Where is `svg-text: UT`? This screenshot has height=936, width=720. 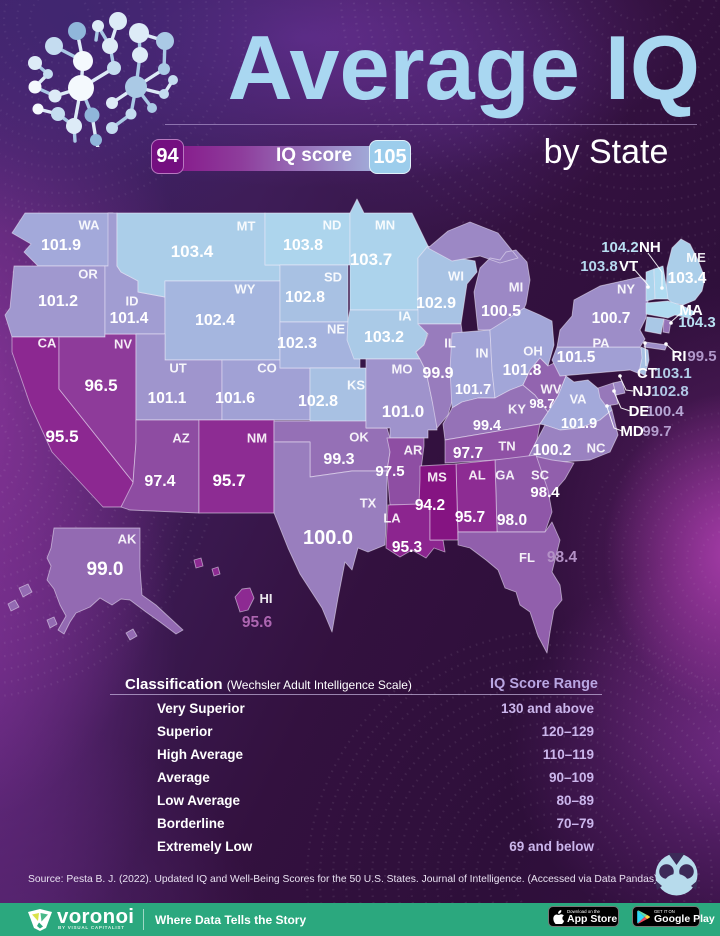 svg-text: UT is located at coordinates (177, 368).